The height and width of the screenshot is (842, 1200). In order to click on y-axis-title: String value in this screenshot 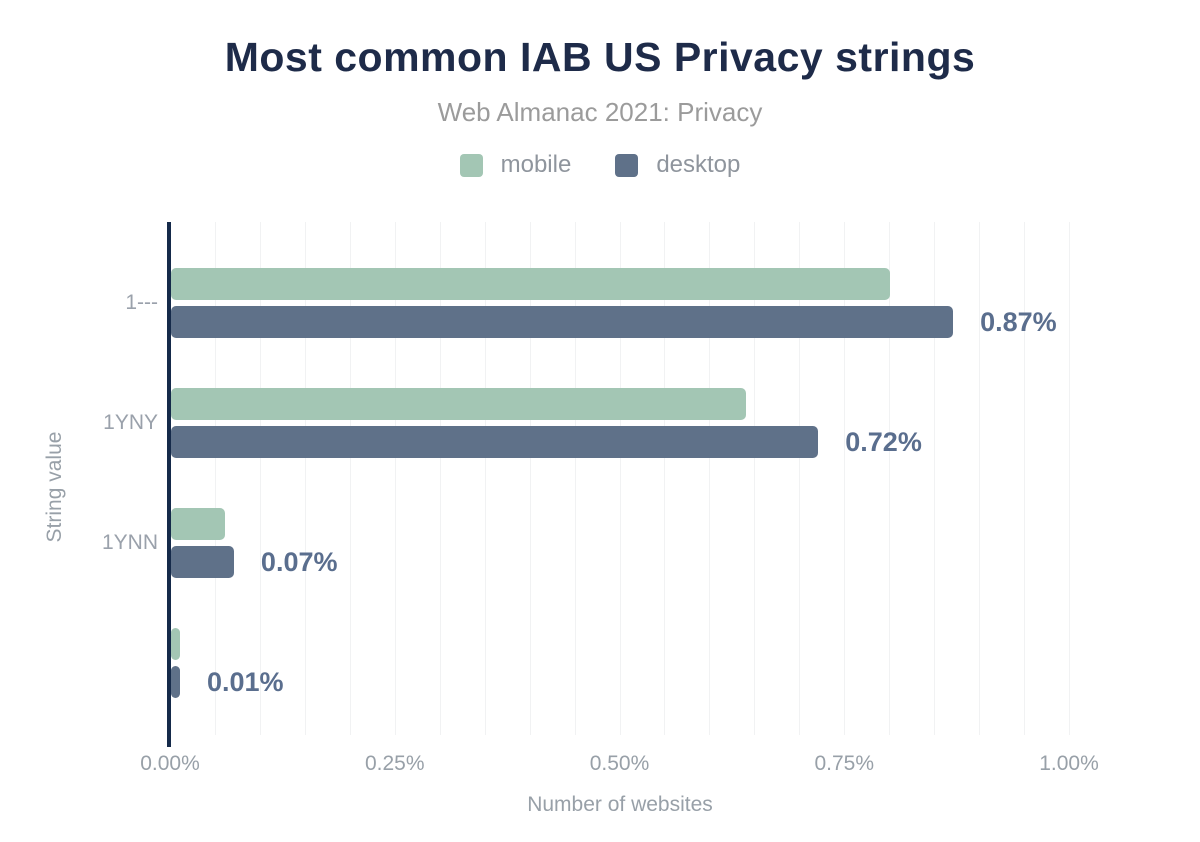, I will do `click(54, 487)`.